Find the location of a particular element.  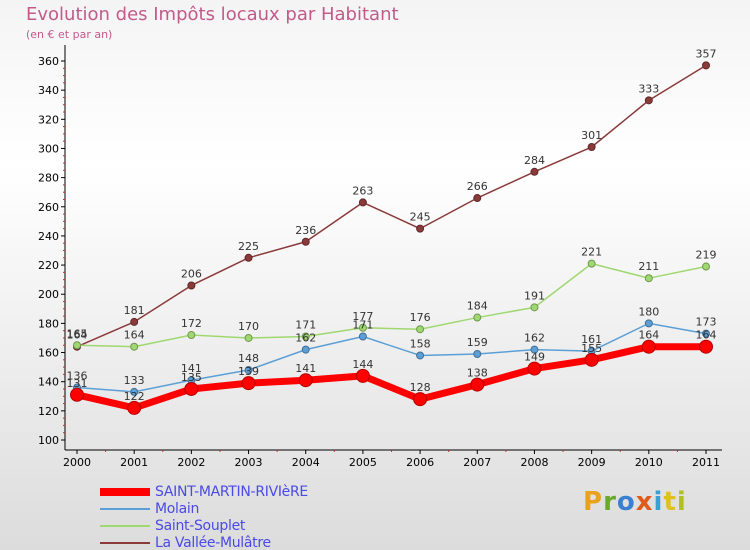

y-tick-label: 240 is located at coordinates (48, 236).